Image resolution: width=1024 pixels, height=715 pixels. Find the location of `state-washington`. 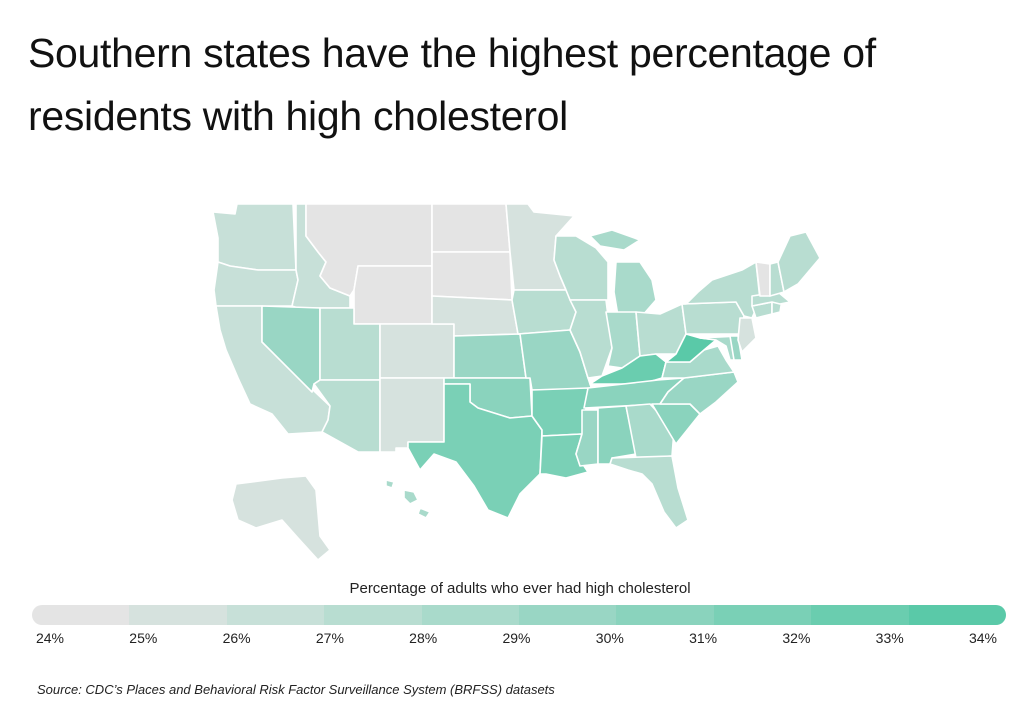

state-washington is located at coordinates (254, 237).